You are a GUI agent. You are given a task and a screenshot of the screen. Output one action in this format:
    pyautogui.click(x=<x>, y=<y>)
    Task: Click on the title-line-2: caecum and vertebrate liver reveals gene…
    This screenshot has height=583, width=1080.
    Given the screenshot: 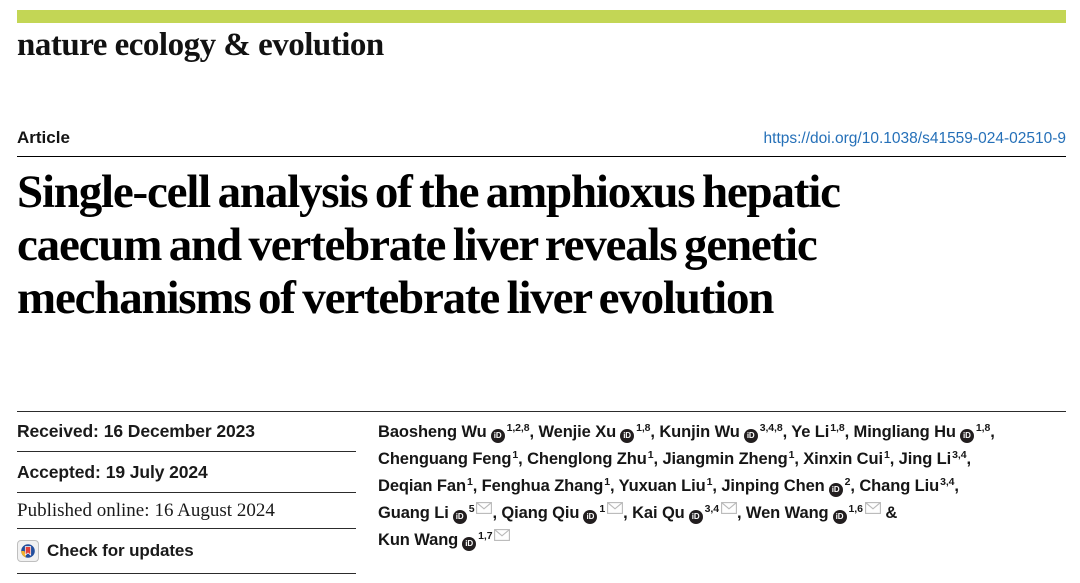 What is the action you would take?
    pyautogui.click(x=417, y=245)
    